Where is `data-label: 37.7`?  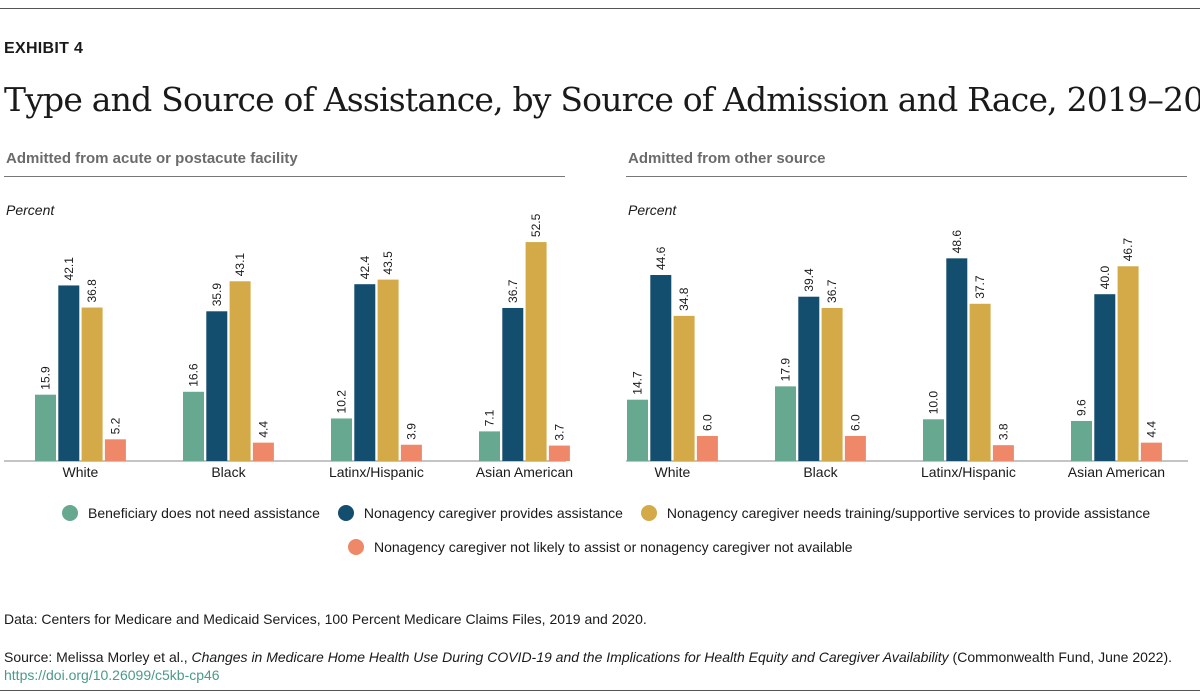
data-label: 37.7 is located at coordinates (980, 287).